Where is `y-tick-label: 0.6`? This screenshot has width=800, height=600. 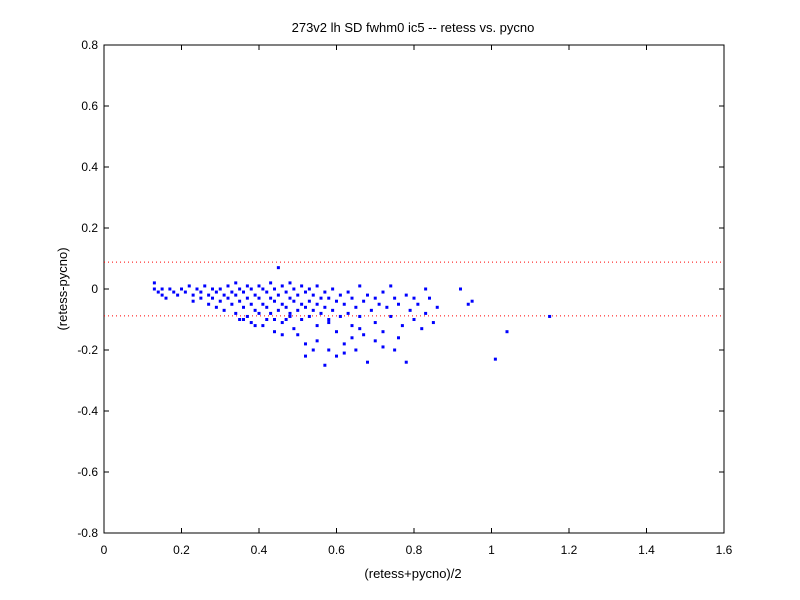
y-tick-label: 0.6 is located at coordinates (89, 106).